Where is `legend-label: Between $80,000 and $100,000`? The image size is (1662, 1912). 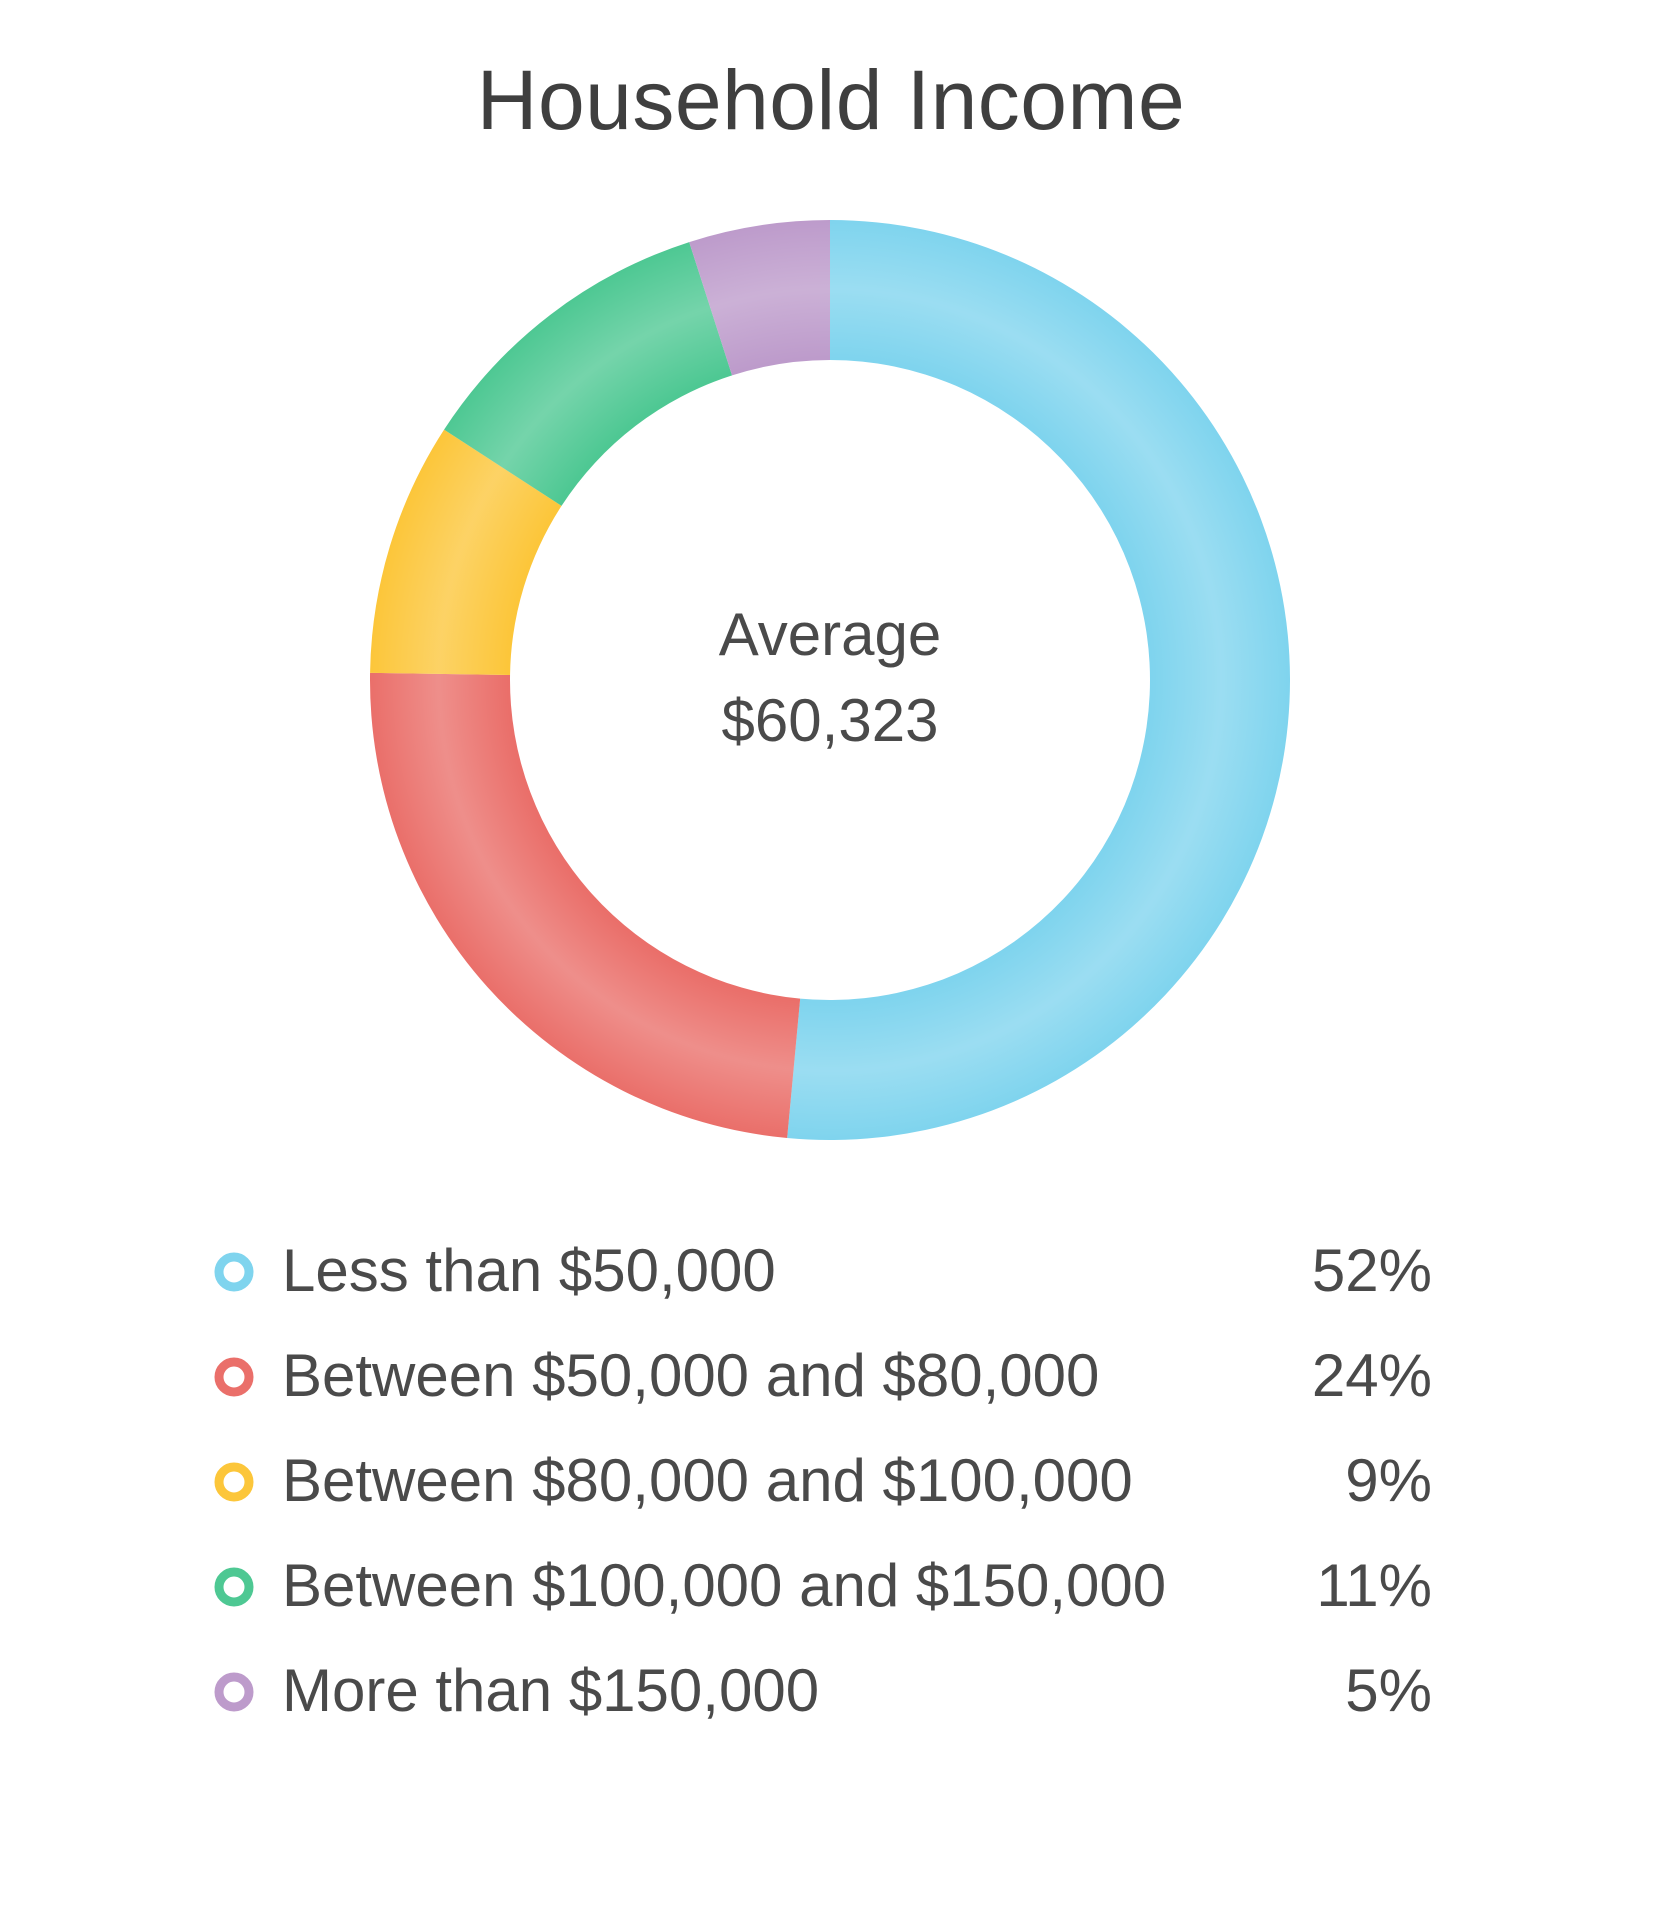
legend-label: Between $80,000 and $100,000 is located at coordinates (707, 1480).